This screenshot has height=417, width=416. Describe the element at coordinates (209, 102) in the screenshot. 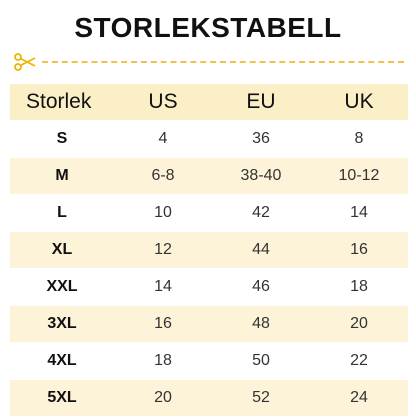

I see `table-header-row: Storlek US EU UK` at that location.